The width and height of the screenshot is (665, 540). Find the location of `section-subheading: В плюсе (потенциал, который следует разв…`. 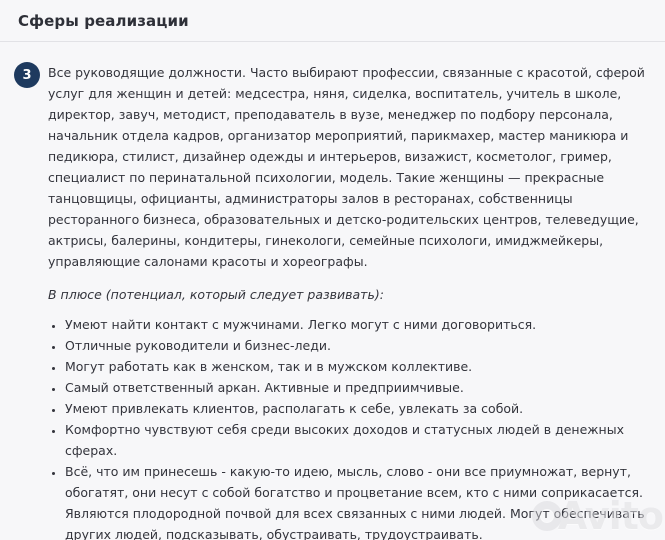

section-subheading: В плюсе (потенциал, который следует разв… is located at coordinates (216, 294).